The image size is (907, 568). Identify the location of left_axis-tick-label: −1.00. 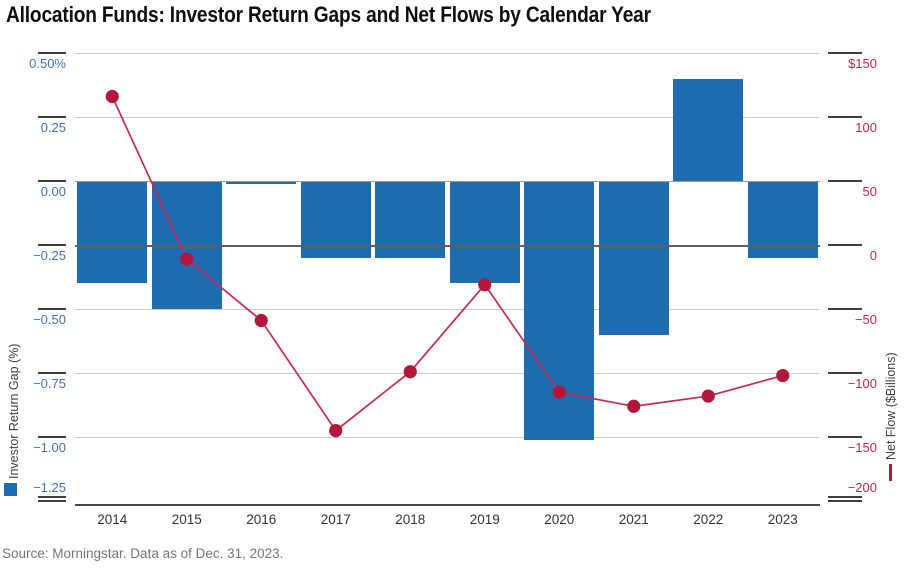
(49, 447).